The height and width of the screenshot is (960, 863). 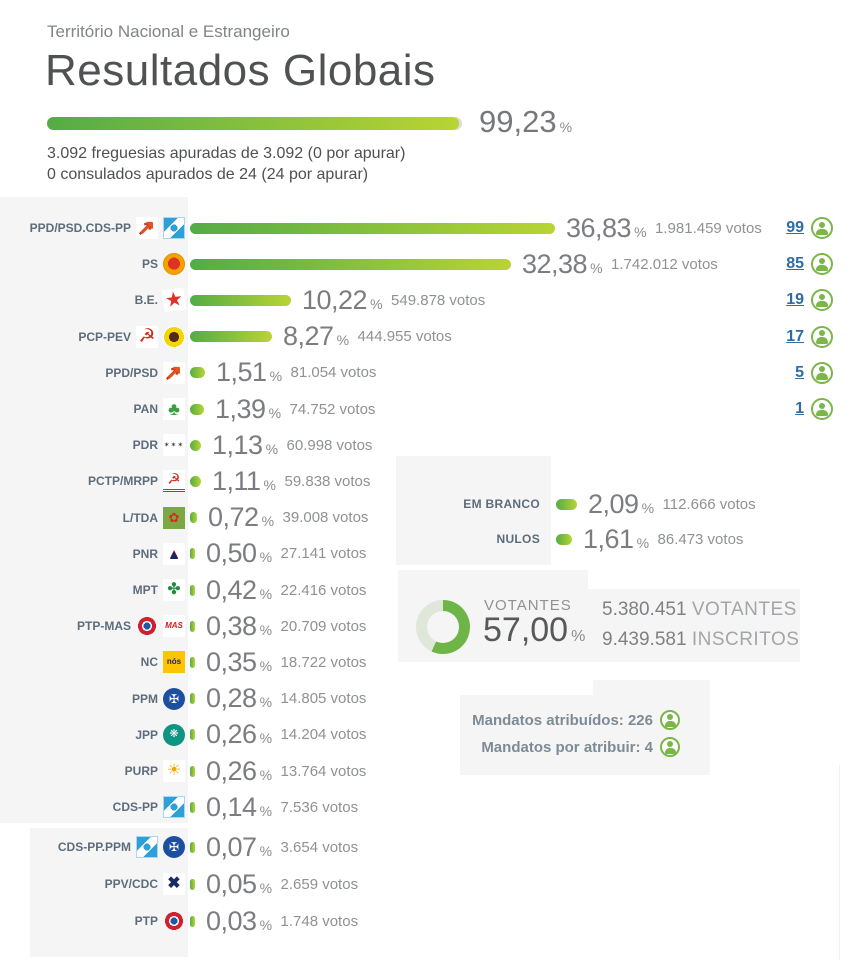 What do you see at coordinates (174, 734) in the screenshot?
I see `jpp-logo-icon: ❋` at bounding box center [174, 734].